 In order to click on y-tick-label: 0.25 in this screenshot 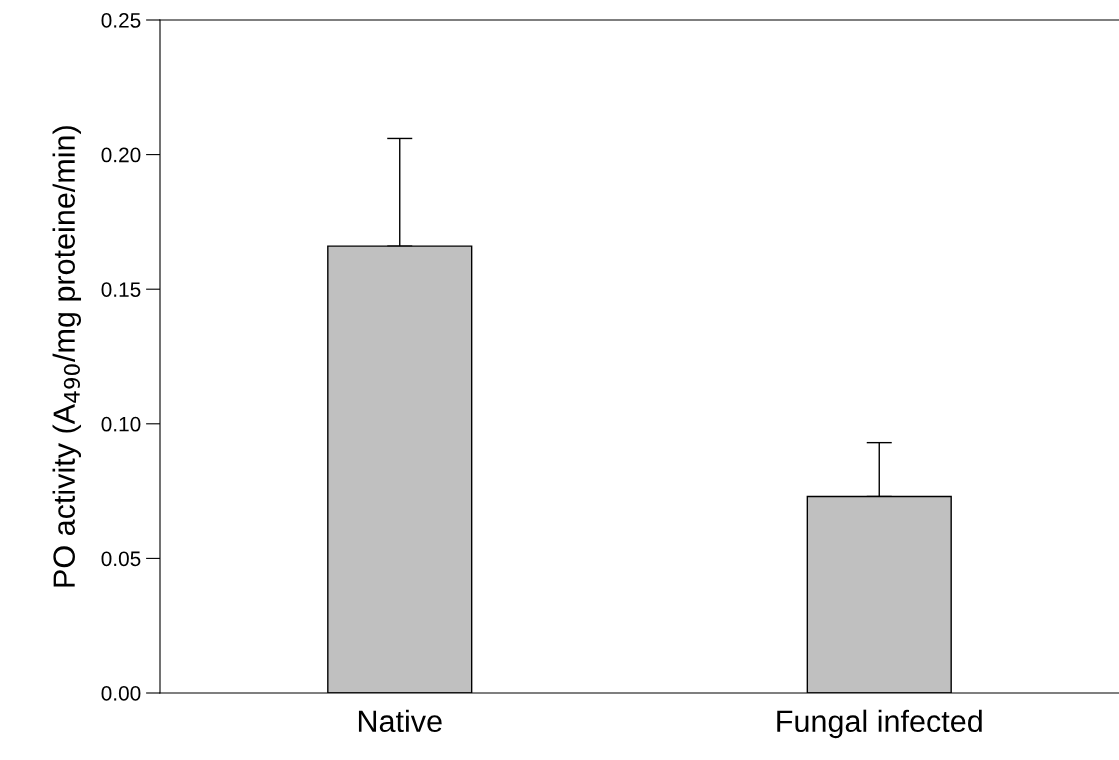, I will do `click(121, 20)`.